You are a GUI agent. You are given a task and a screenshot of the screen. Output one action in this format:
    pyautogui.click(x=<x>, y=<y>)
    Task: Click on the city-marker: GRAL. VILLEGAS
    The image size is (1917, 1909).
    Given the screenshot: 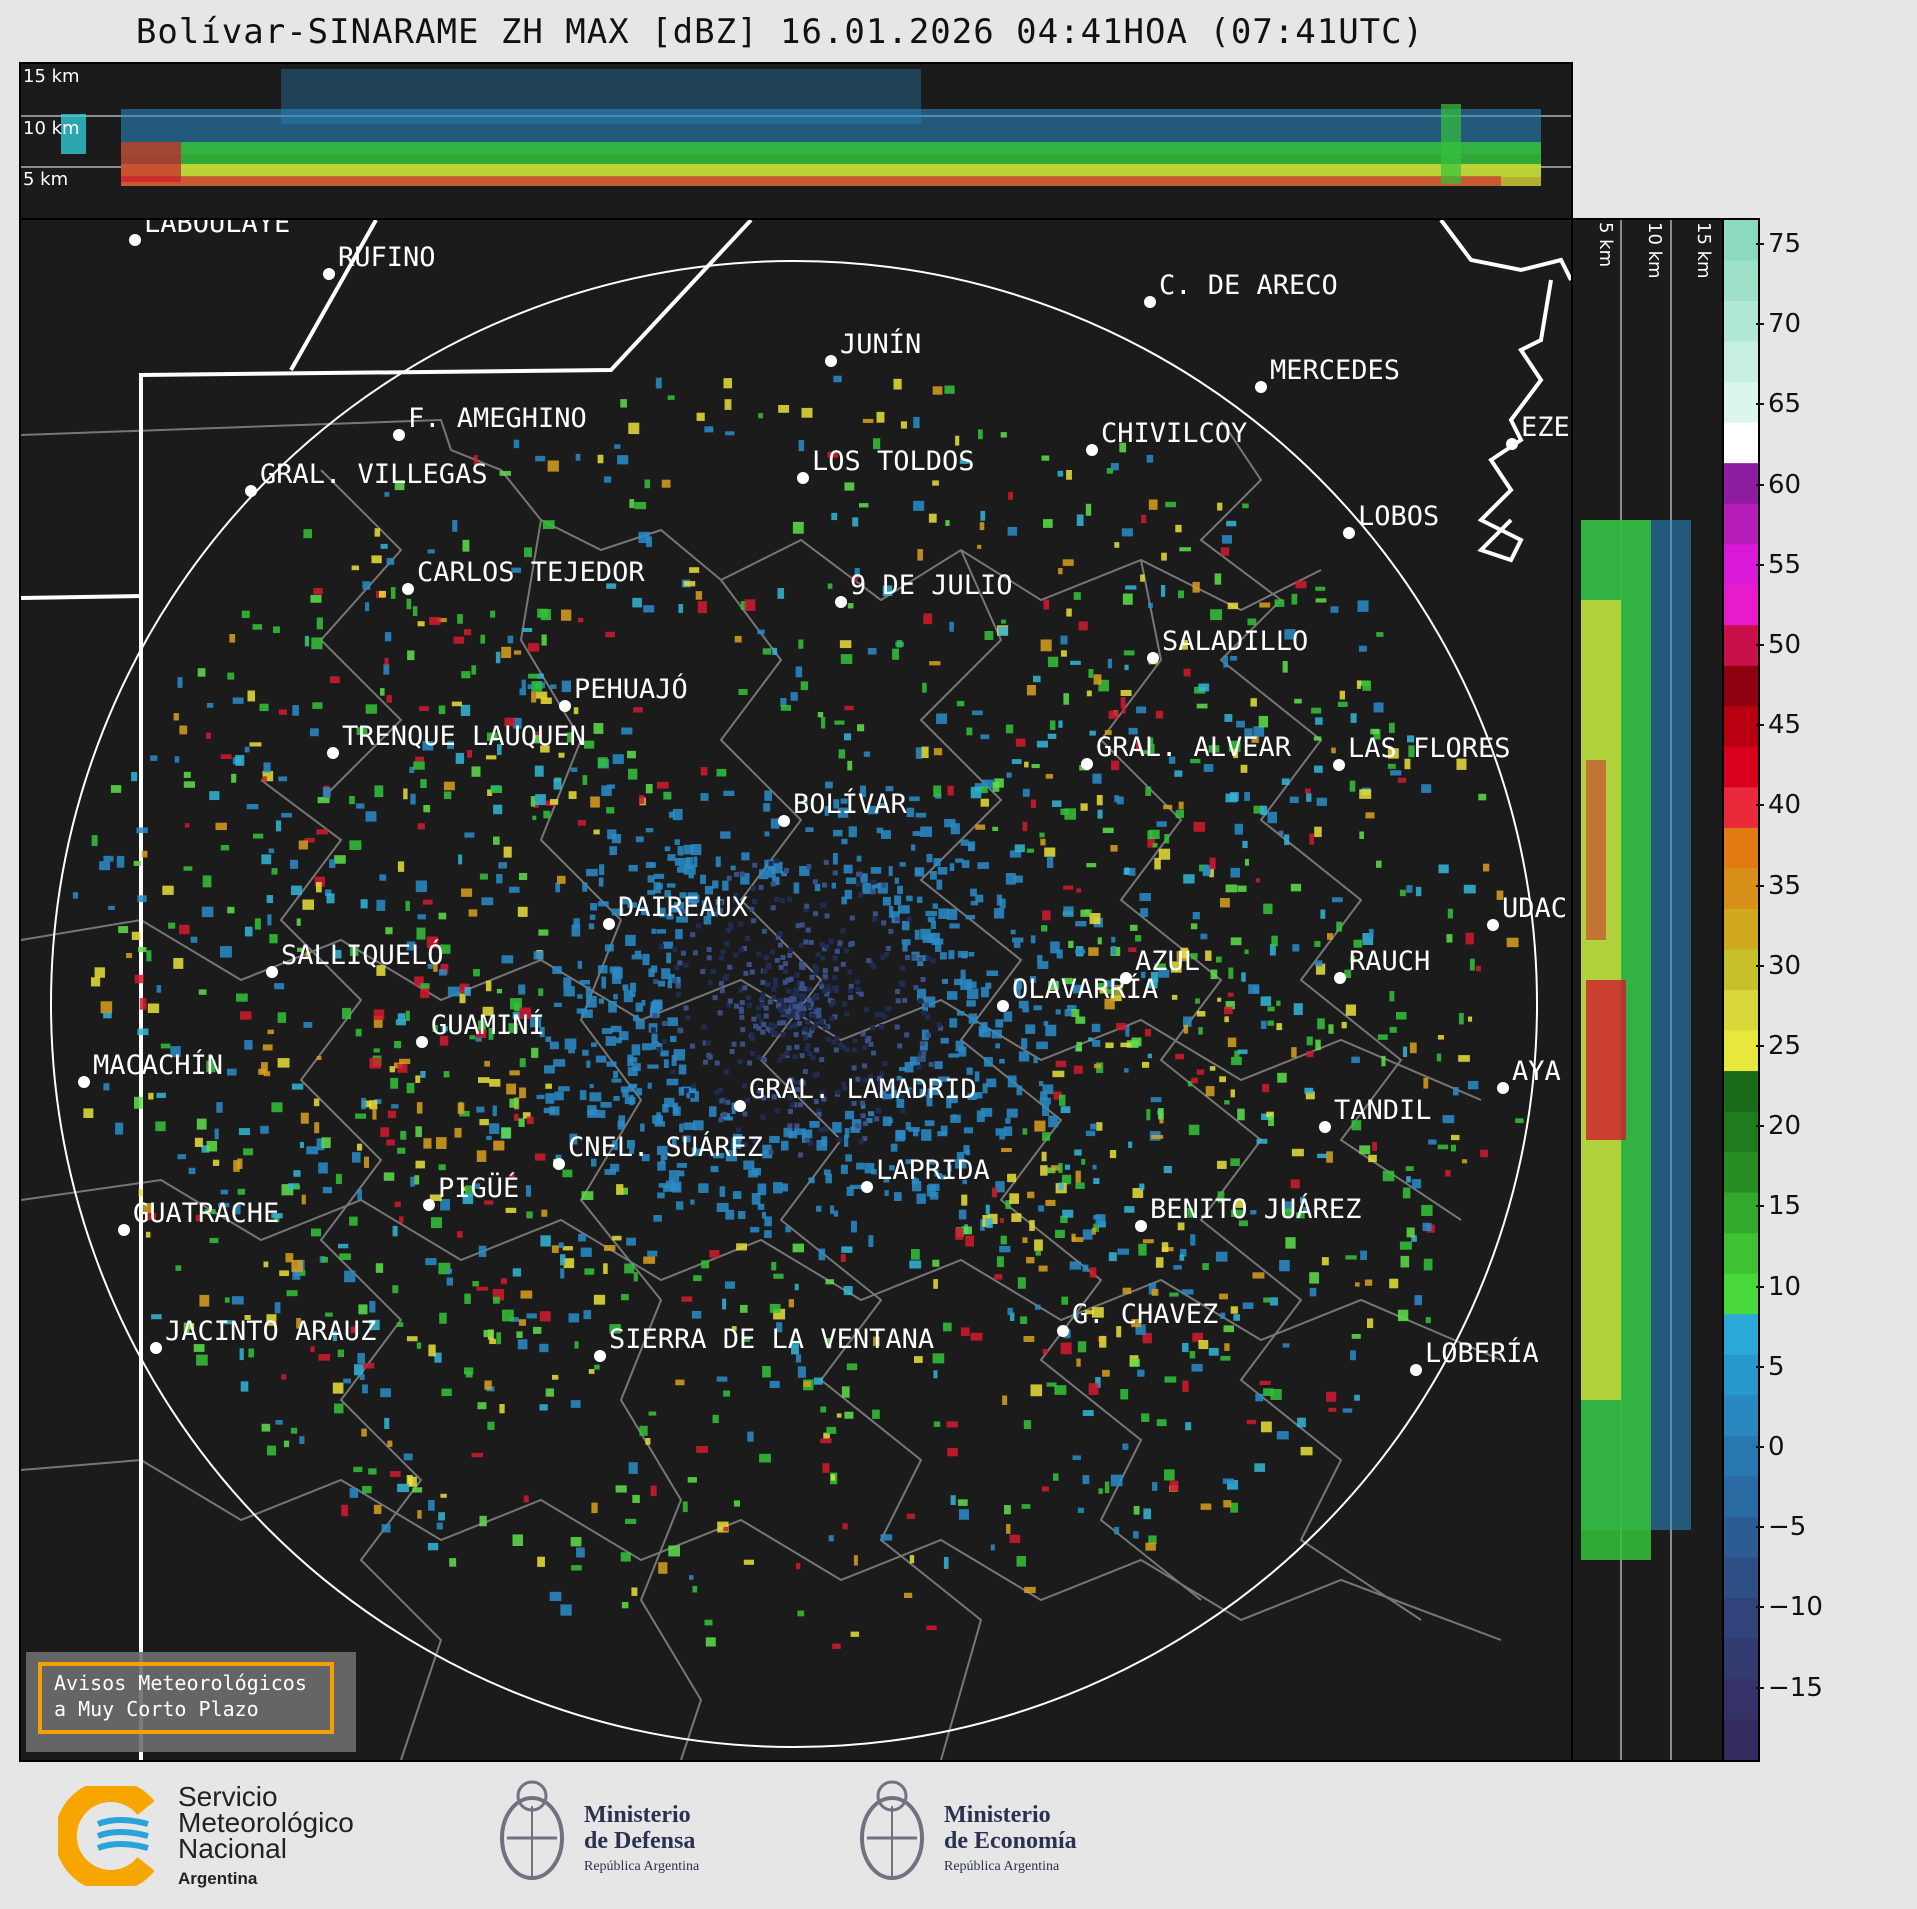 What is the action you would take?
    pyautogui.click(x=366, y=478)
    